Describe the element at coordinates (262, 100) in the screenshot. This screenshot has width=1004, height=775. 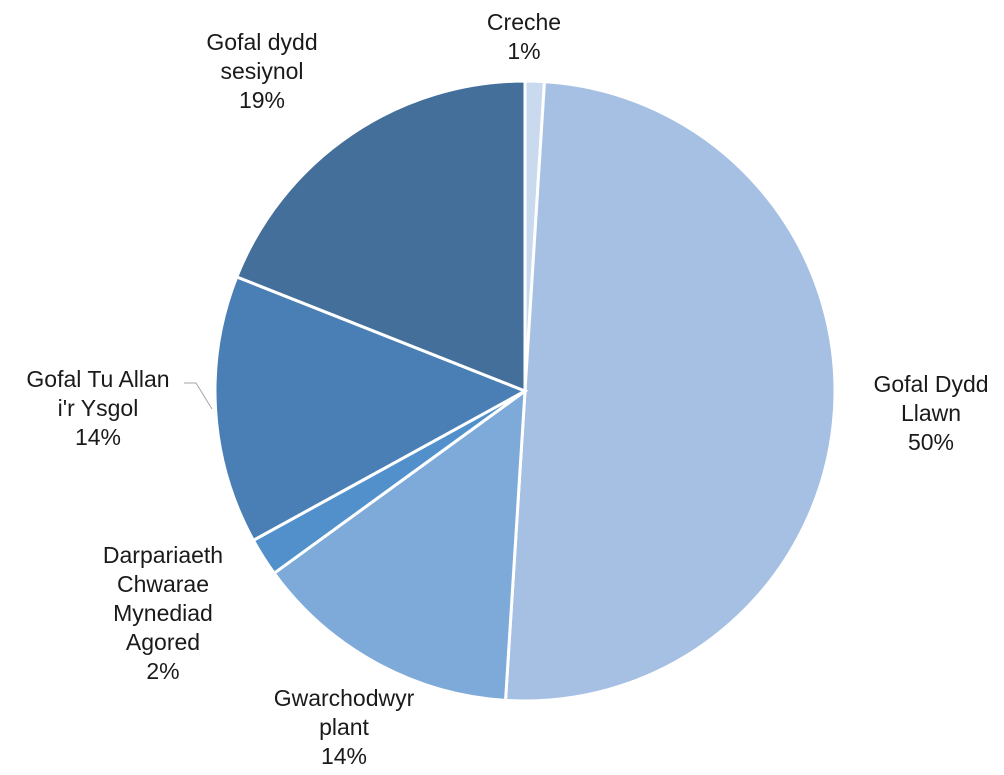
I see `slice-percent-label: 19%` at that location.